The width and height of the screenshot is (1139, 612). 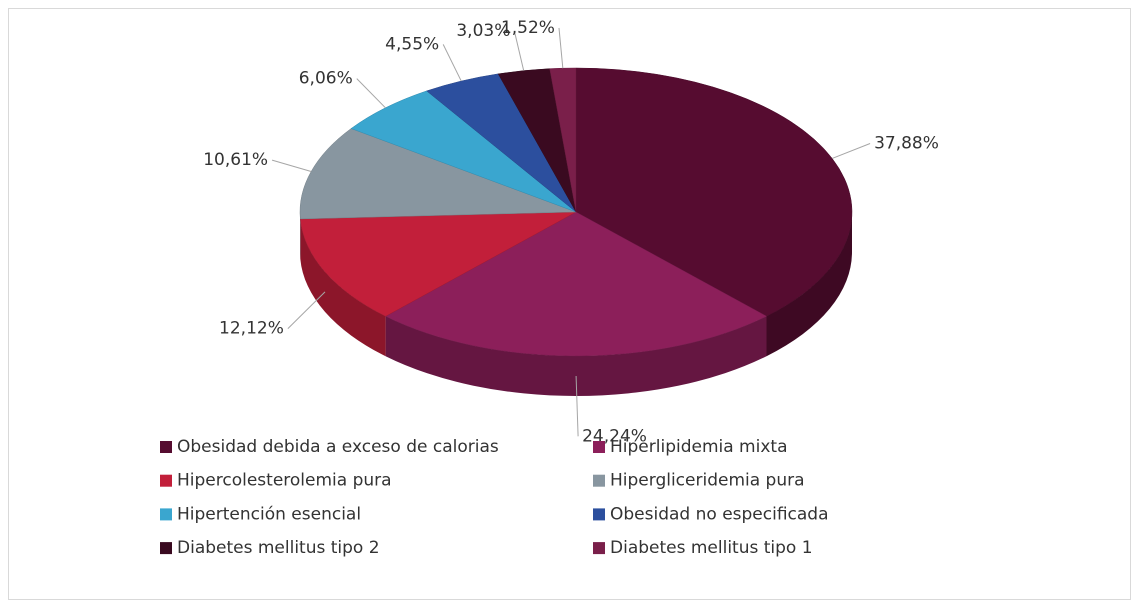 What do you see at coordinates (326, 79) in the screenshot?
I see `data-label: 6,06%` at bounding box center [326, 79].